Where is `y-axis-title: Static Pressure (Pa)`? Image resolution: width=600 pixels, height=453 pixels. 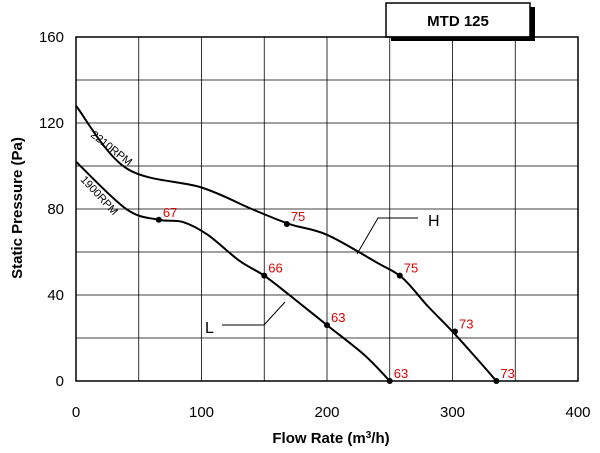
y-axis-title: Static Pressure (Pa) is located at coordinates (17, 208).